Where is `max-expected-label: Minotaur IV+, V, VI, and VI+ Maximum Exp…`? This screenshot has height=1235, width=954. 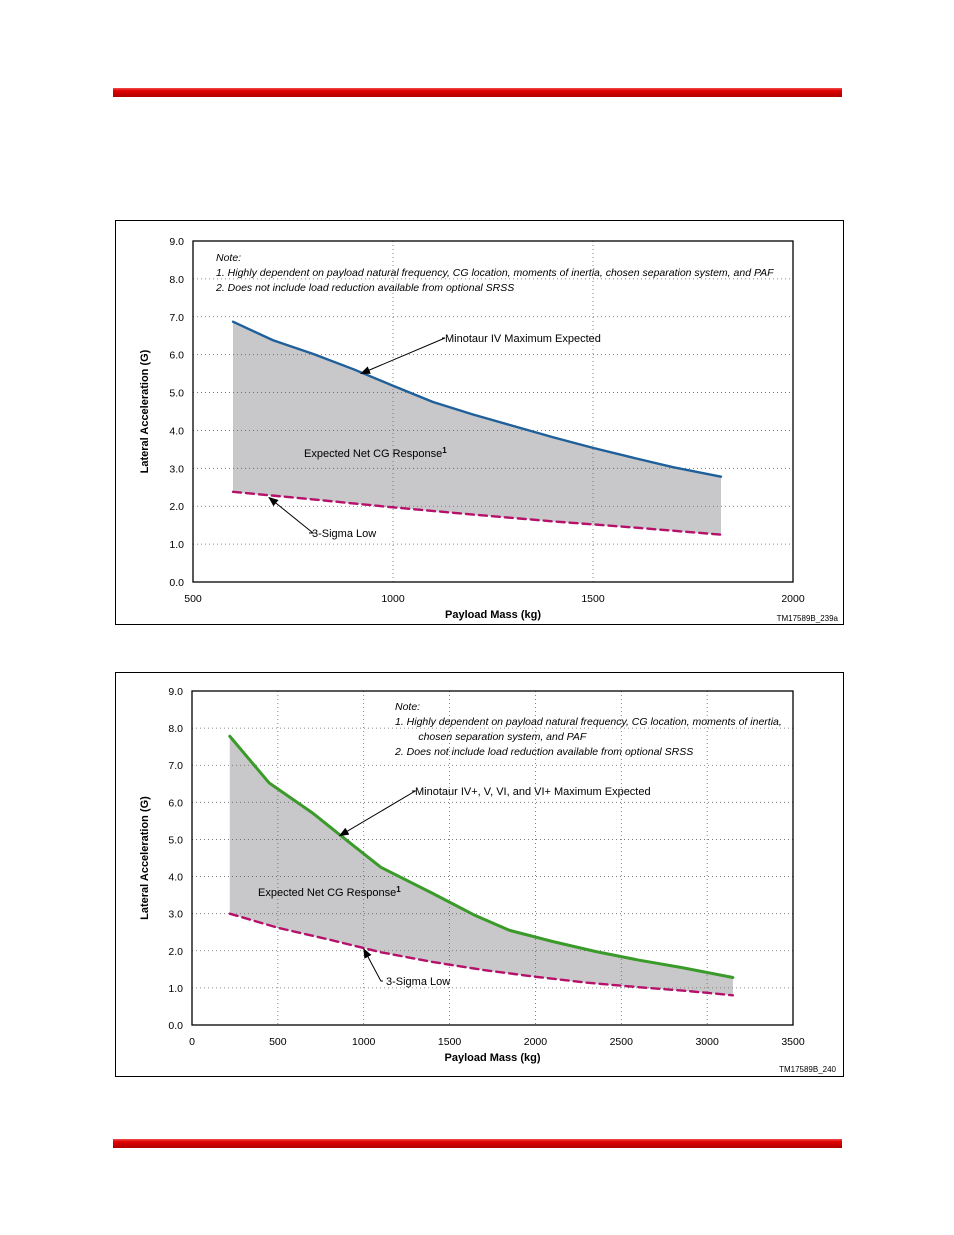
max-expected-label: Minotaur IV+, V, VI, and VI+ Maximum Exp… is located at coordinates (533, 792).